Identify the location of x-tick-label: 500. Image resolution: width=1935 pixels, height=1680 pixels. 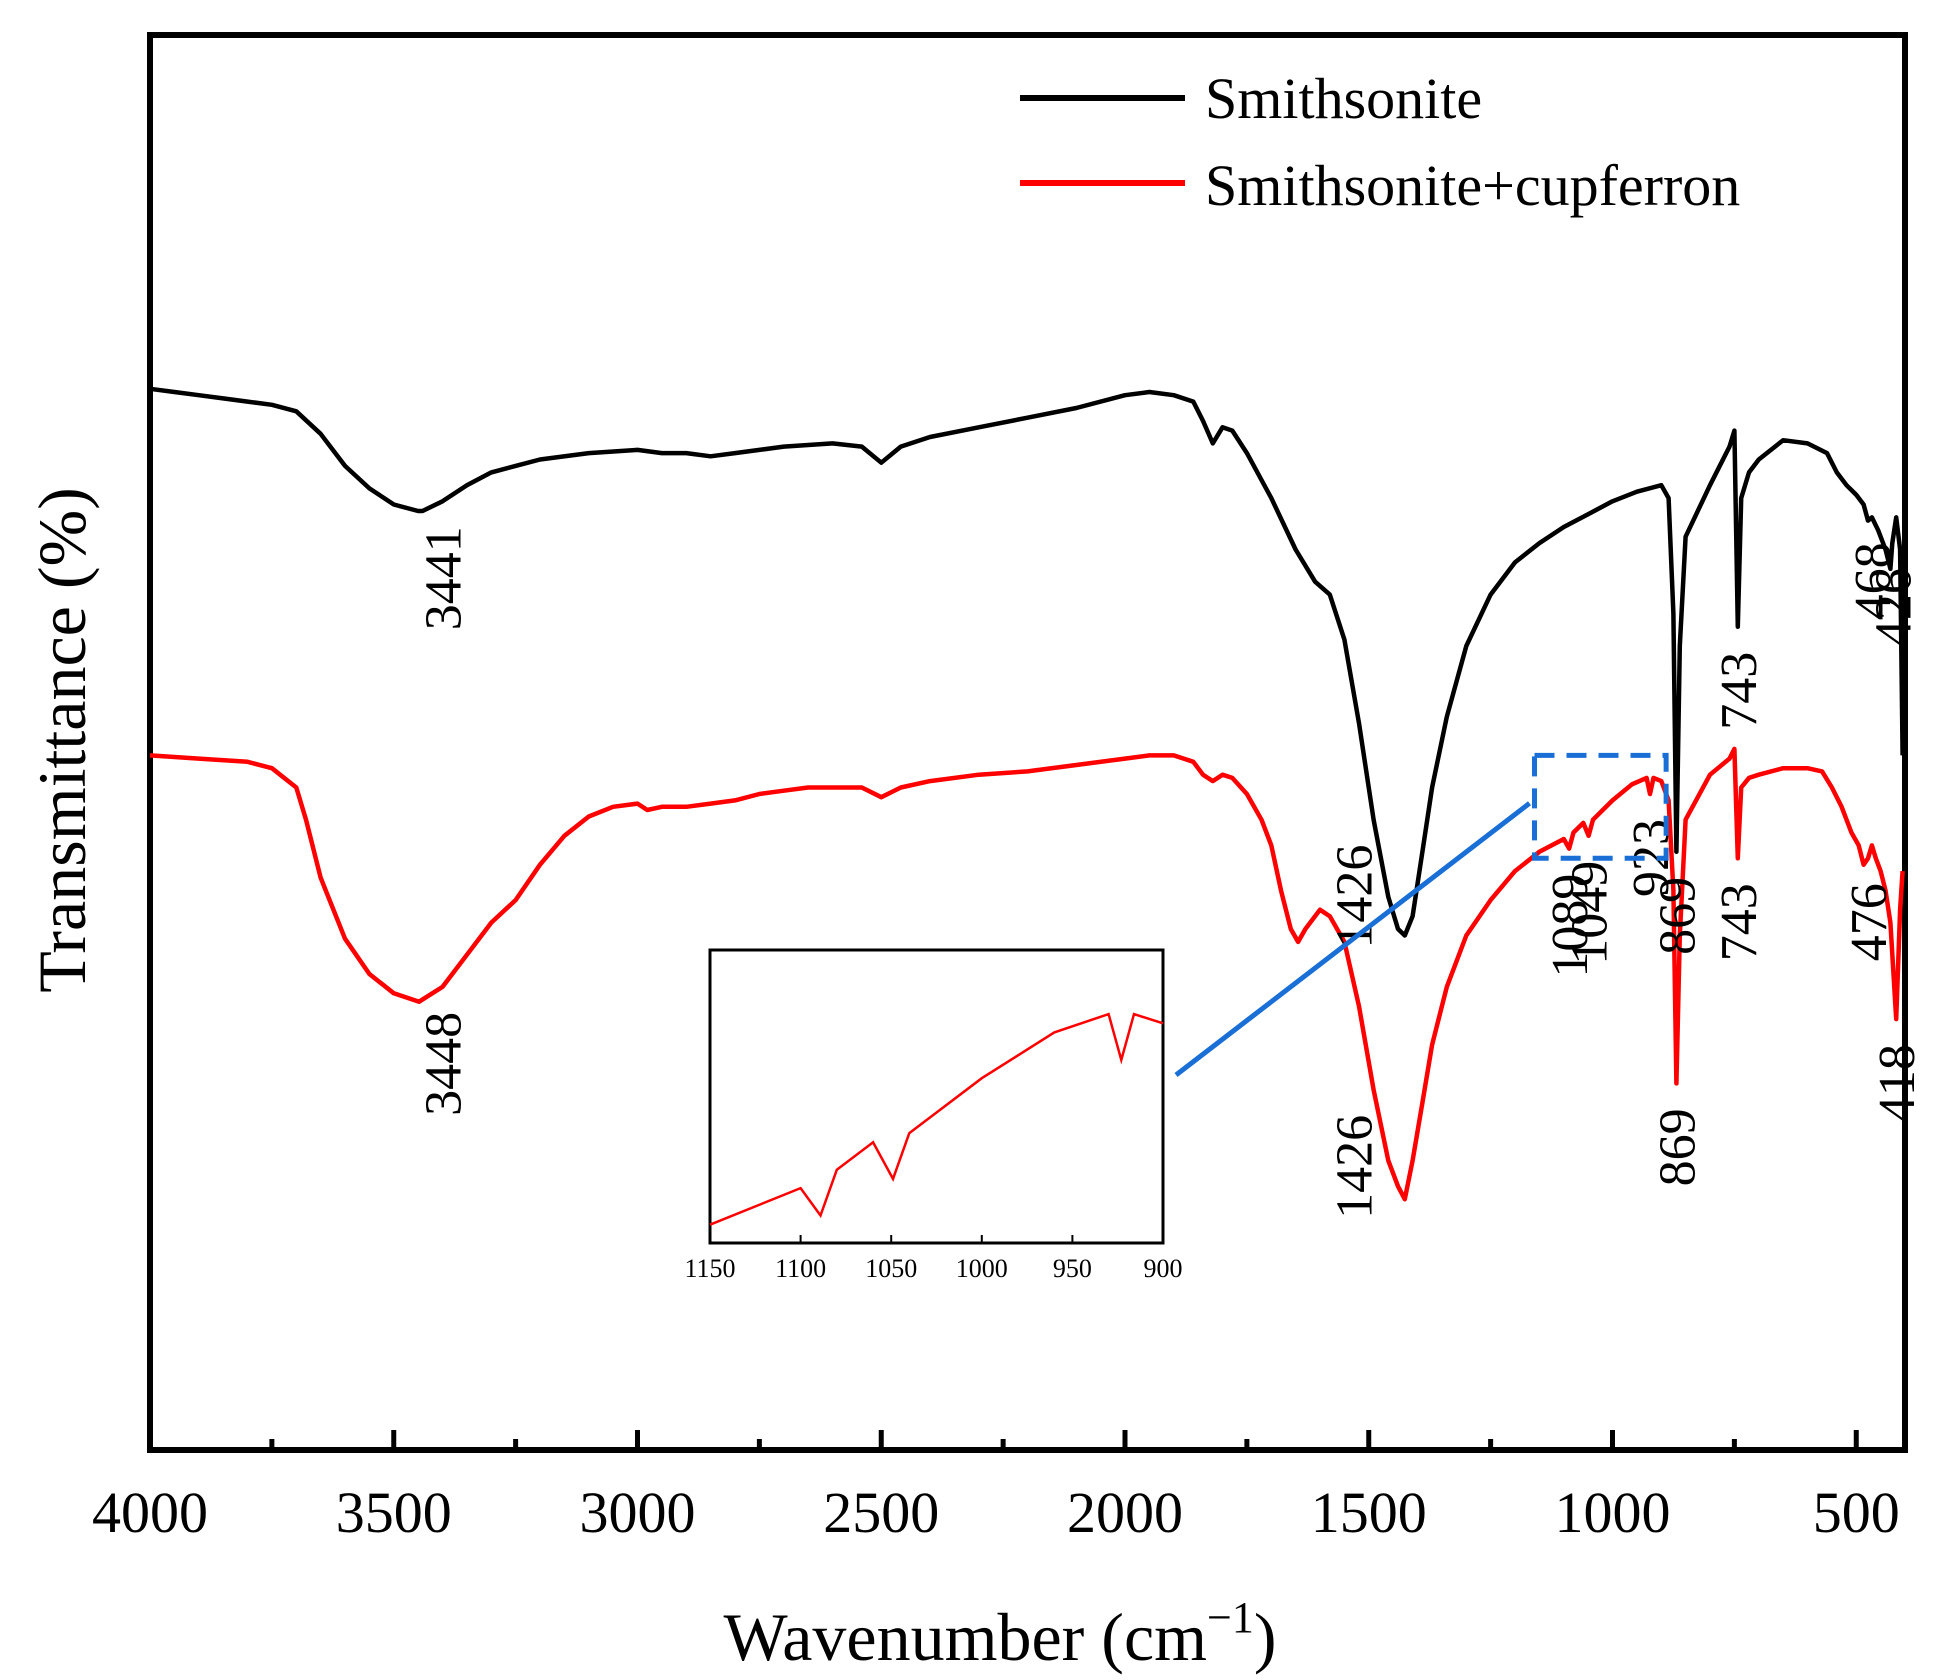
(1856, 1512).